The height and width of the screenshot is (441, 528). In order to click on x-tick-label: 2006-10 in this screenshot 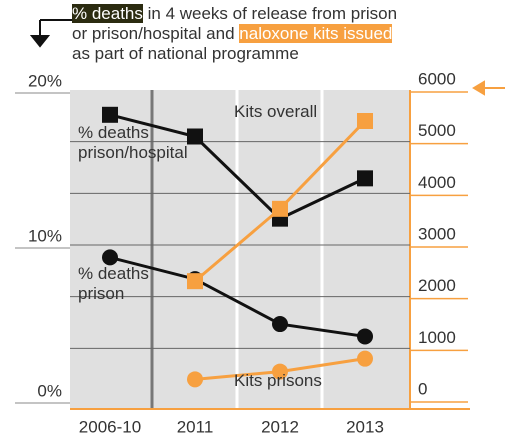, I will do `click(110, 426)`.